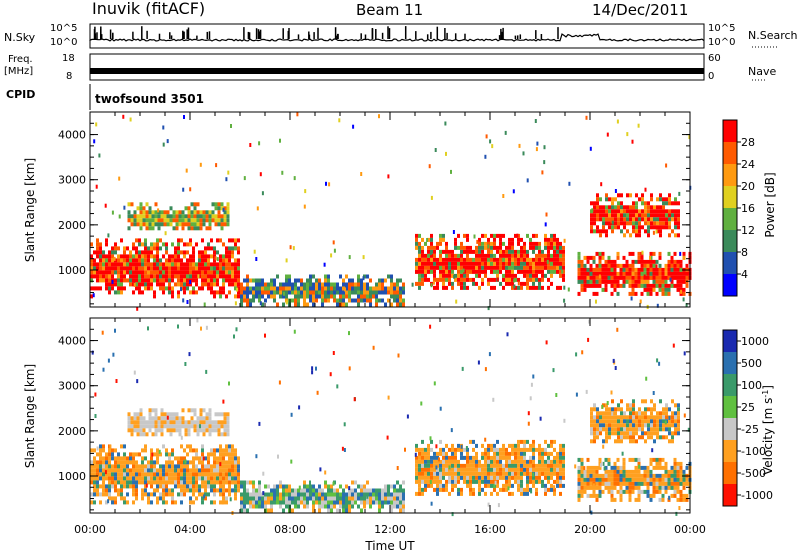  What do you see at coordinates (730, 219) in the screenshot?
I see `colorbar-swatch` at bounding box center [730, 219].